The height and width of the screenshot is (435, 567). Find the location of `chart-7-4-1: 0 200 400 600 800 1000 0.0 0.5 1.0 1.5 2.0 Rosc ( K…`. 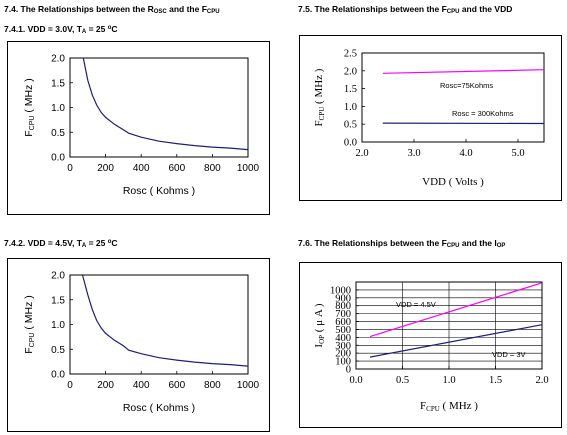

chart-7-4-1: 0 200 400 600 800 1000 0.0 0.5 1.0 1.5 2.0 Rosc ( K… is located at coordinates (141, 126).